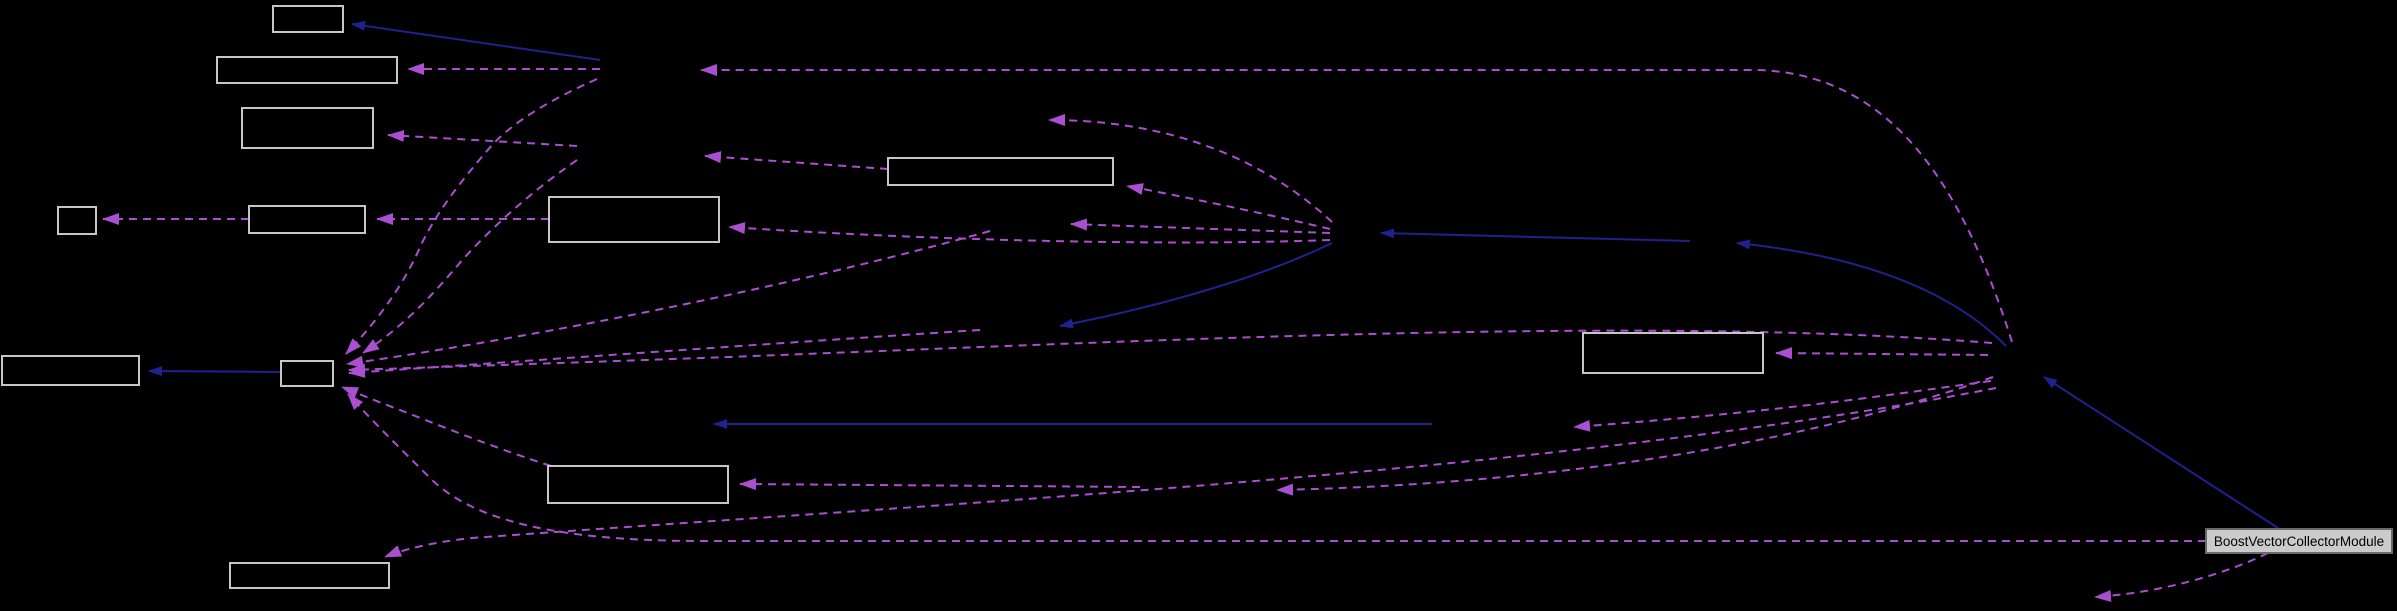  What do you see at coordinates (1196, 285) in the screenshot?
I see `edge-solid-p1-to-hidden-mid` at bounding box center [1196, 285].